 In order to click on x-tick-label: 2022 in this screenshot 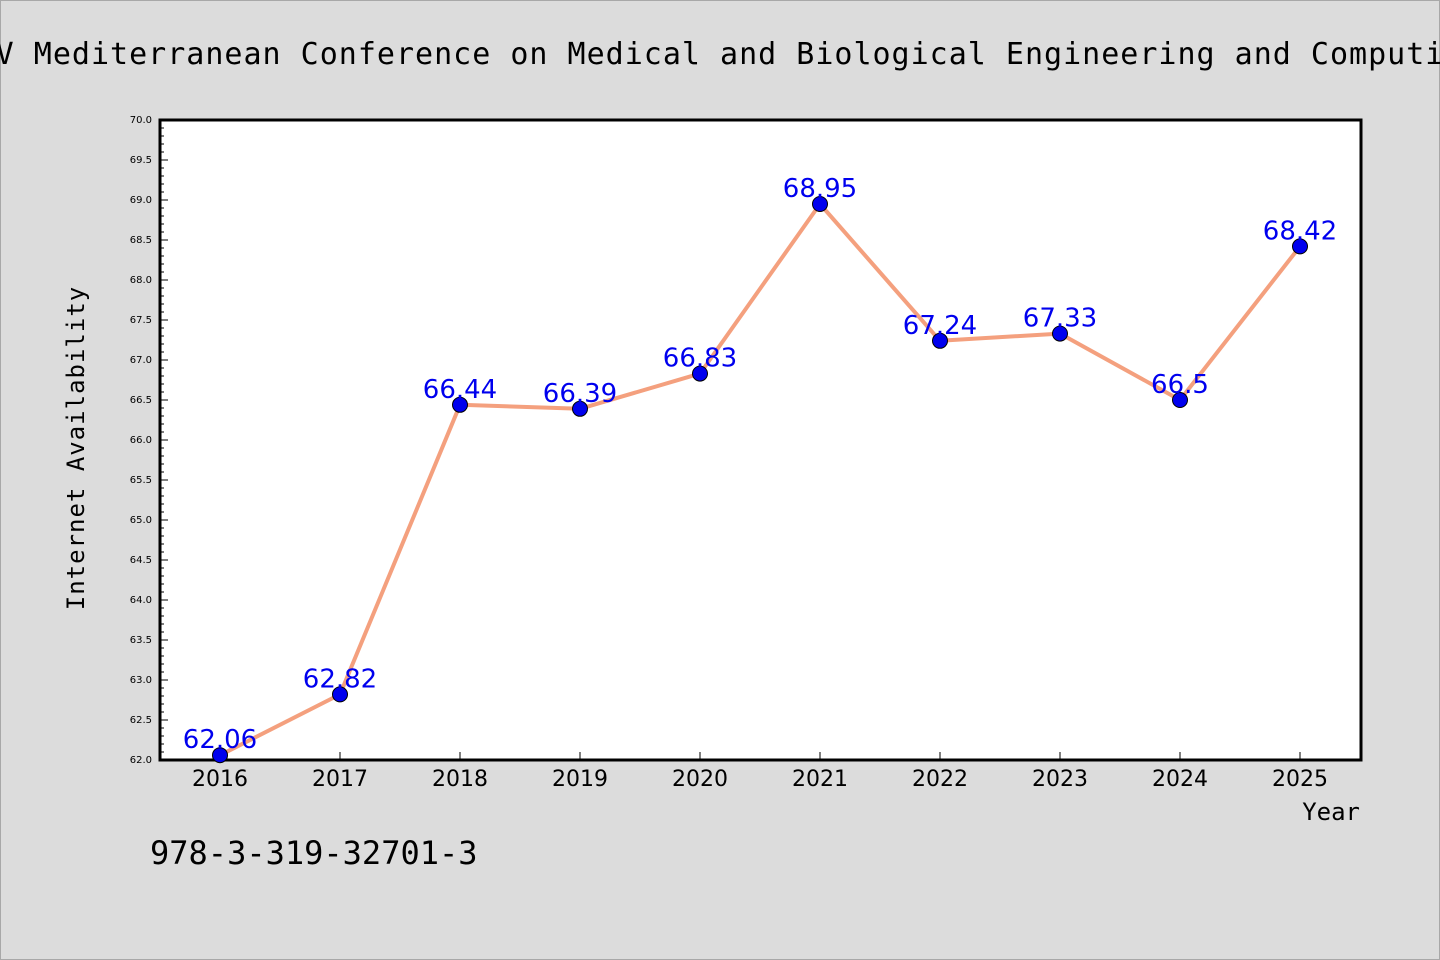, I will do `click(940, 779)`.